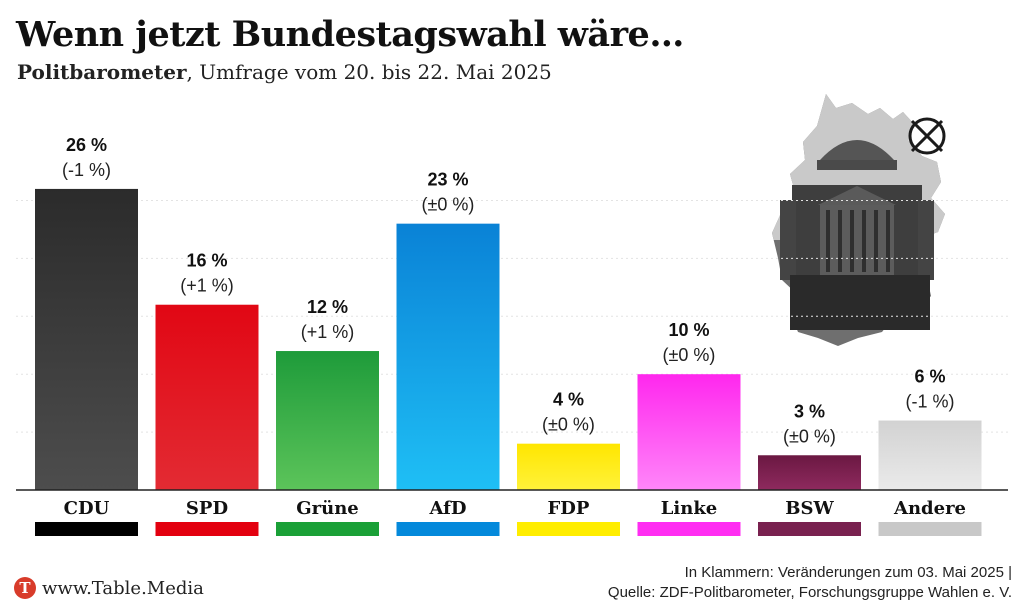 The height and width of the screenshot is (609, 1024). I want to click on subtitle-date: , Umfrage vom 20. bis 22. Mai 2025, so click(369, 72).